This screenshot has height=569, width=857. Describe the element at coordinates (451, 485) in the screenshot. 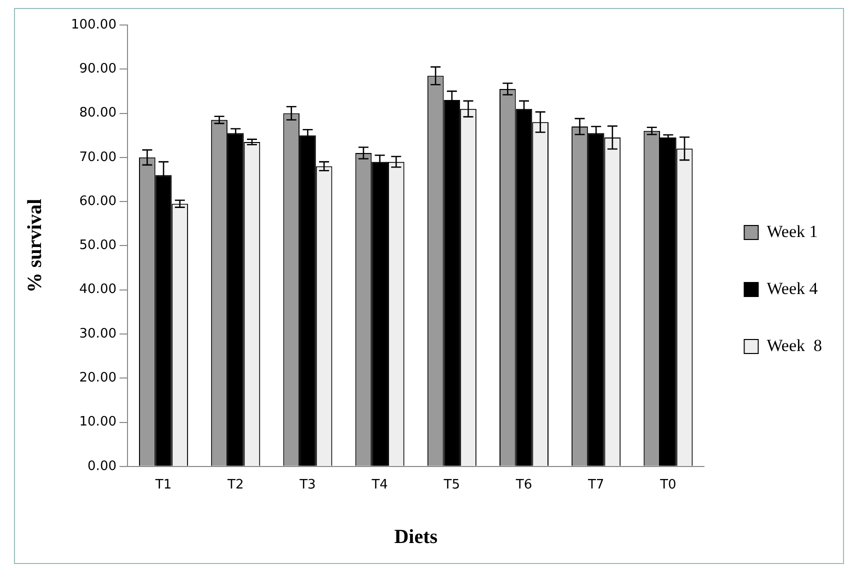

I see `x-tick-label: T5` at that location.